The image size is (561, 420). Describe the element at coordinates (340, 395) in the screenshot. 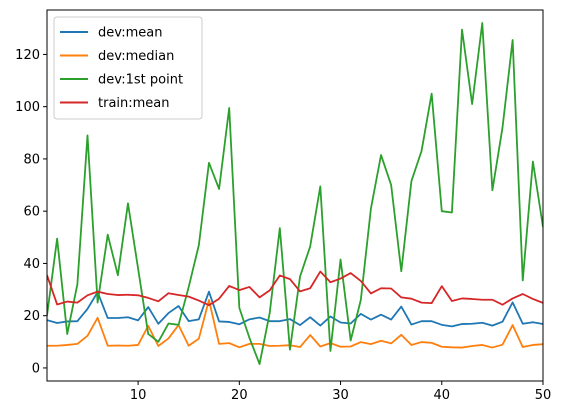

I see `x-tick-label: 30` at that location.